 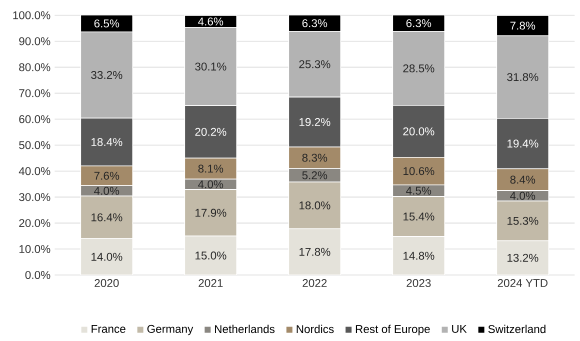 What do you see at coordinates (517, 329) in the screenshot?
I see `legend-label: Switzerland` at bounding box center [517, 329].